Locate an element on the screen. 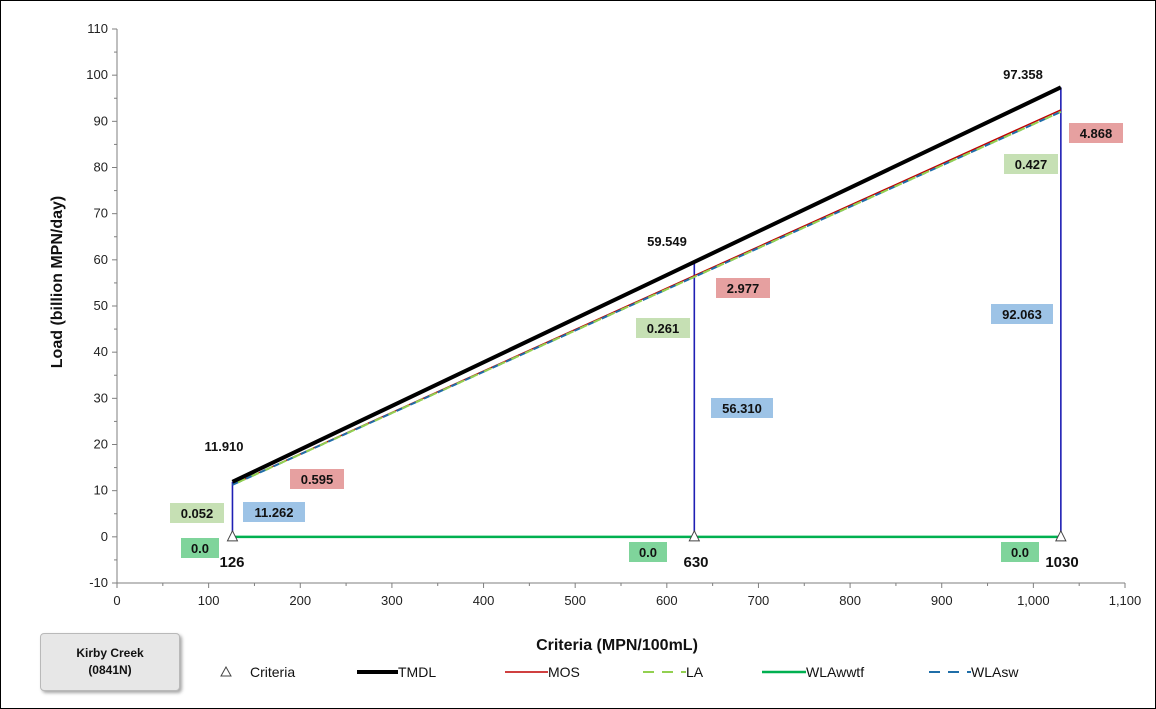  mos-value-label: 0.595 is located at coordinates (317, 479).